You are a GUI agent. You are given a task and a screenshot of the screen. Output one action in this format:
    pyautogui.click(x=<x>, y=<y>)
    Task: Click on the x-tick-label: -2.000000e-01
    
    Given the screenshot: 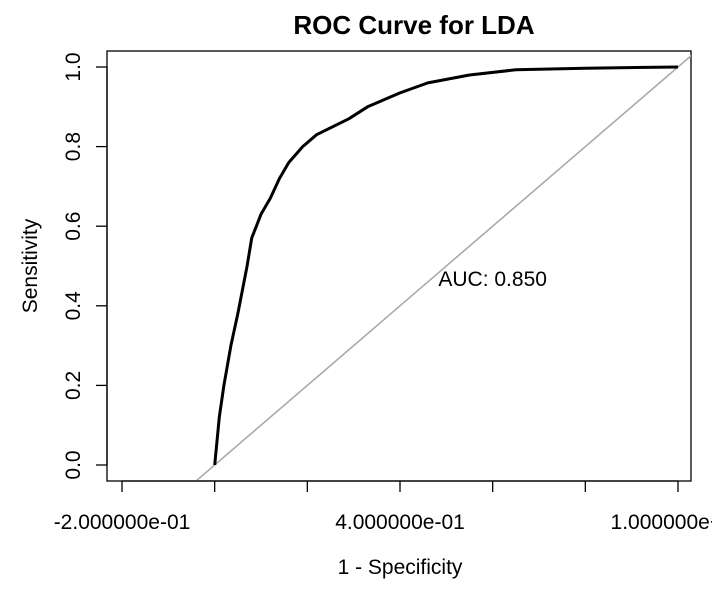 What is the action you would take?
    pyautogui.click(x=122, y=522)
    